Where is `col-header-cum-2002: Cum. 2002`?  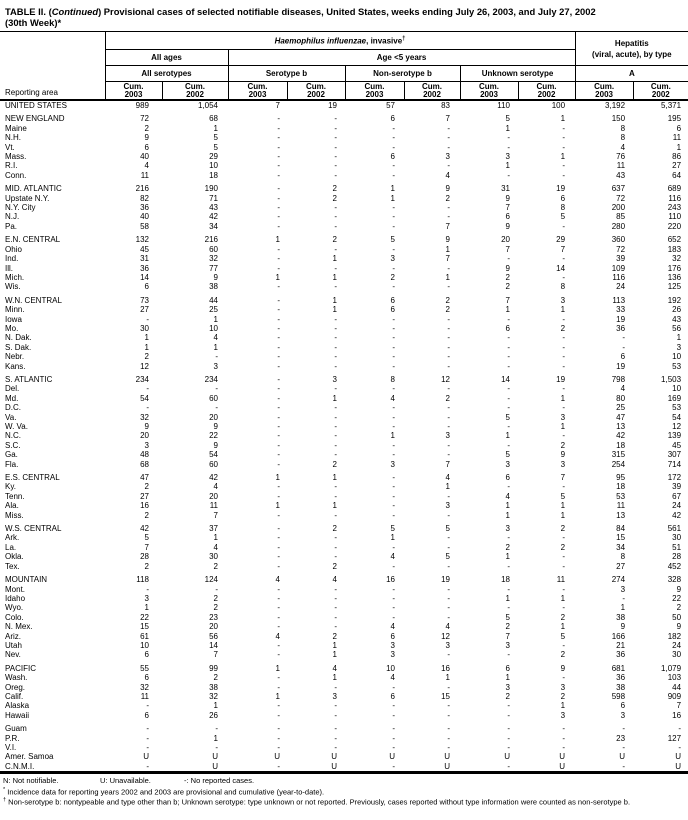 col-header-cum-2002: Cum. 2002 is located at coordinates (315, 91).